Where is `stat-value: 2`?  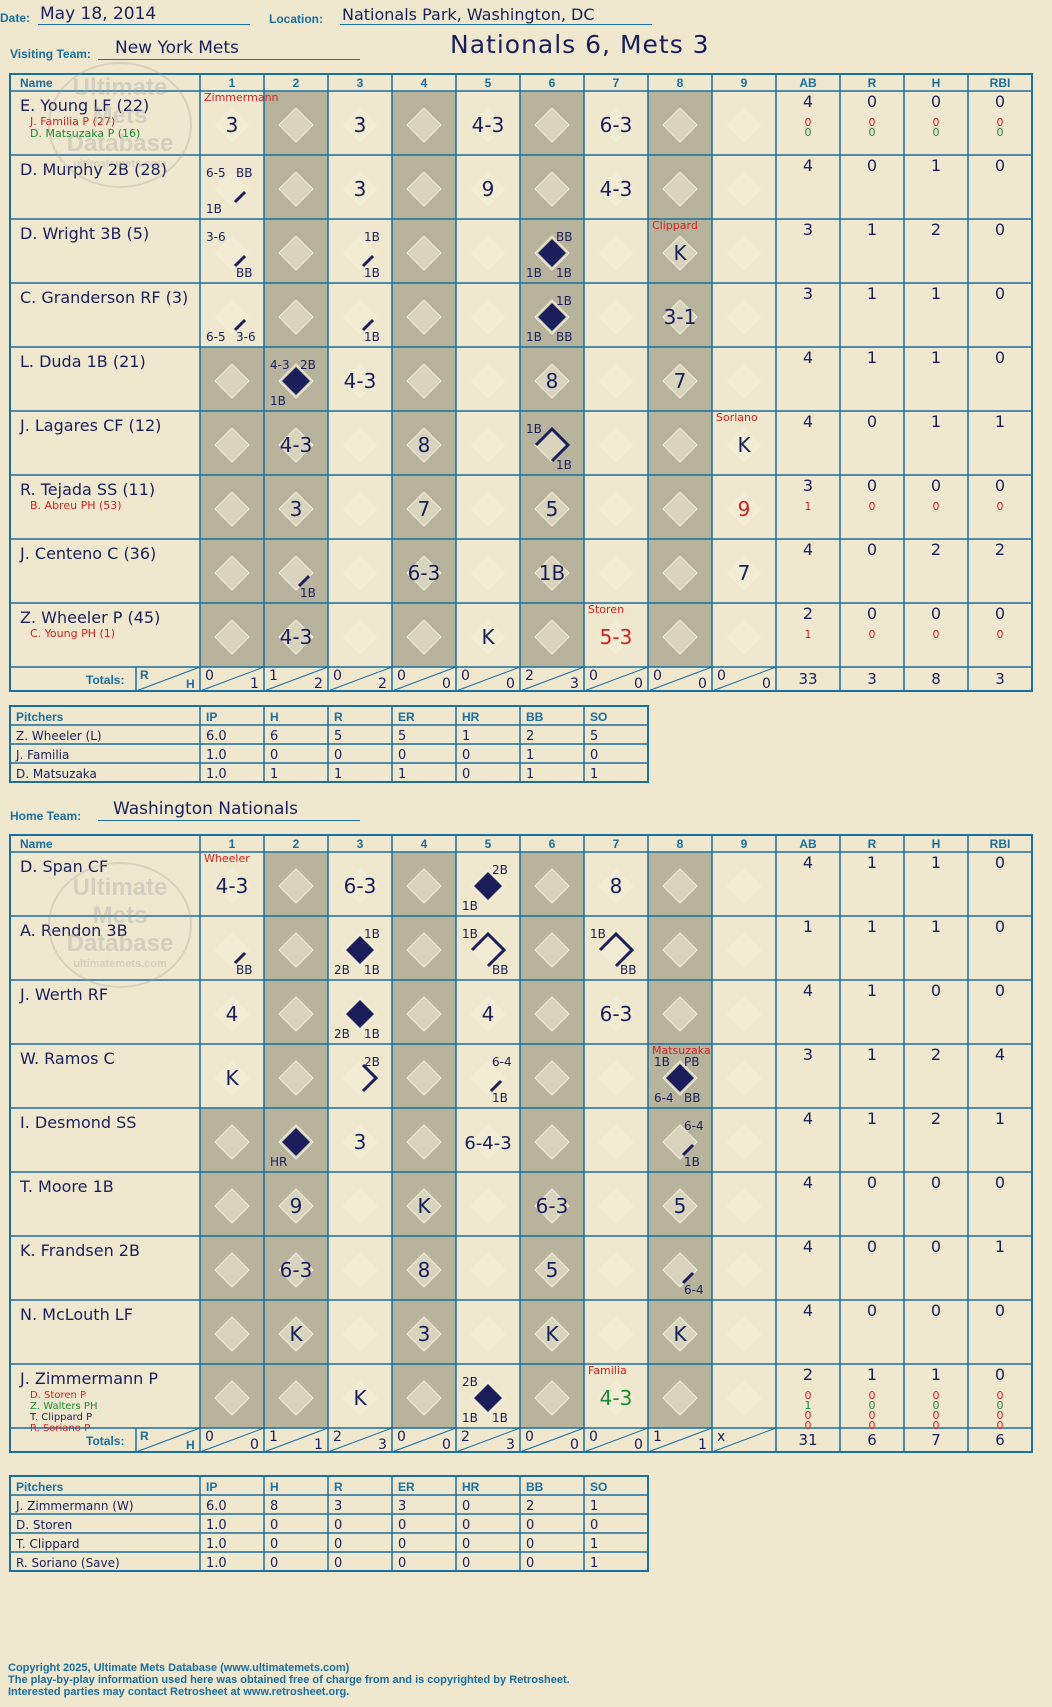 stat-value: 2 is located at coordinates (936, 1054).